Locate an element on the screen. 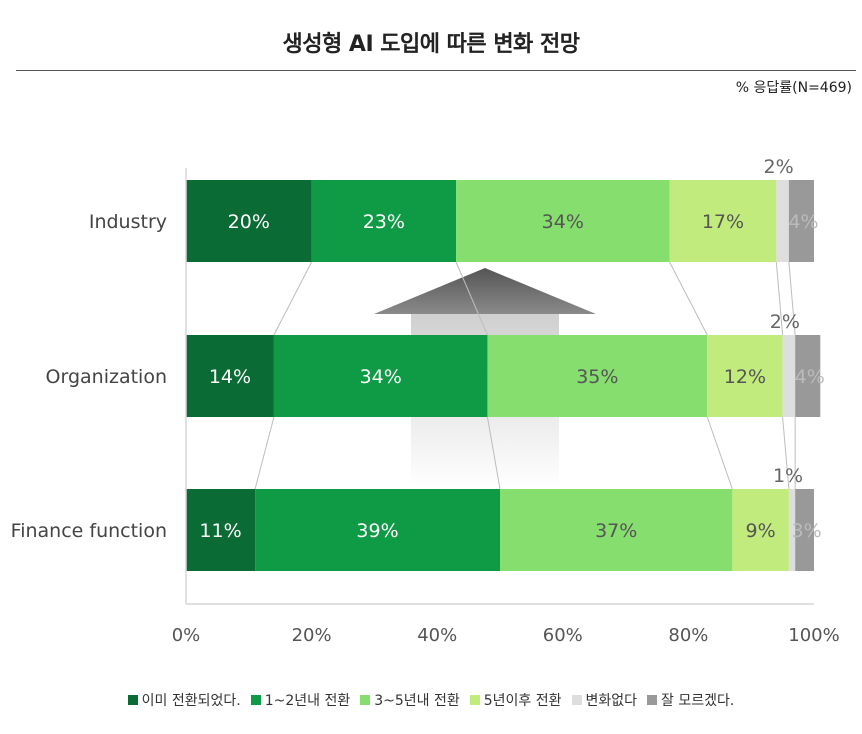  legend-item: 이미 전환되었다. is located at coordinates (184, 700).